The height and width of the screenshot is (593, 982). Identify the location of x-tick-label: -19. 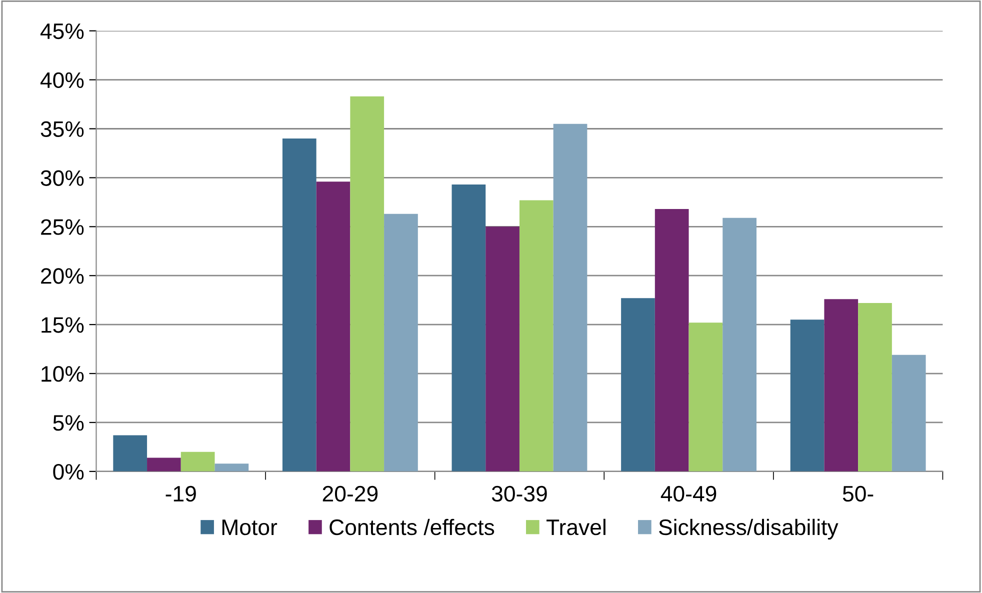
(181, 494).